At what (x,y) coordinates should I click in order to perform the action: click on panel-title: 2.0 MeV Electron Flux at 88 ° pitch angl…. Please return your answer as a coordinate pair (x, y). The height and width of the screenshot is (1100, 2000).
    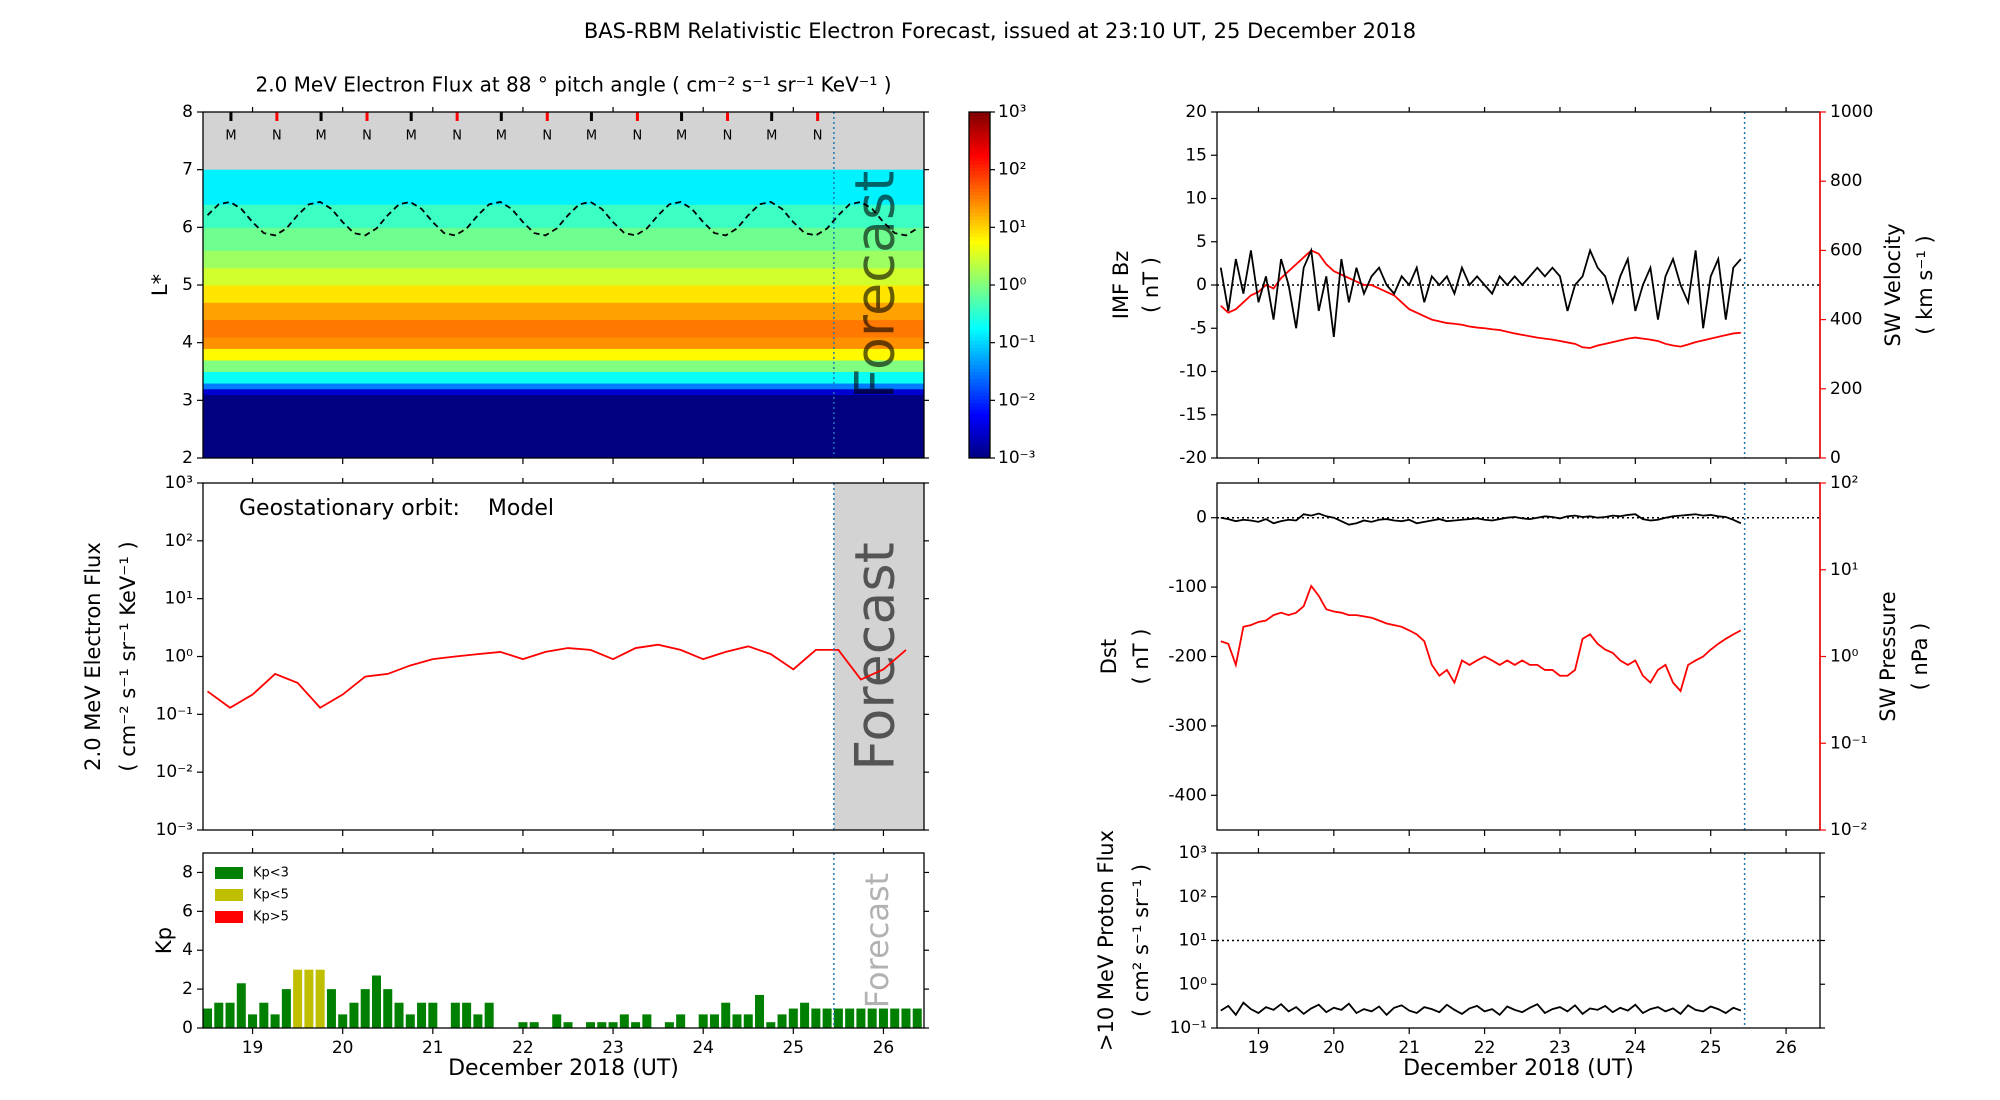
    Looking at the image, I should click on (573, 85).